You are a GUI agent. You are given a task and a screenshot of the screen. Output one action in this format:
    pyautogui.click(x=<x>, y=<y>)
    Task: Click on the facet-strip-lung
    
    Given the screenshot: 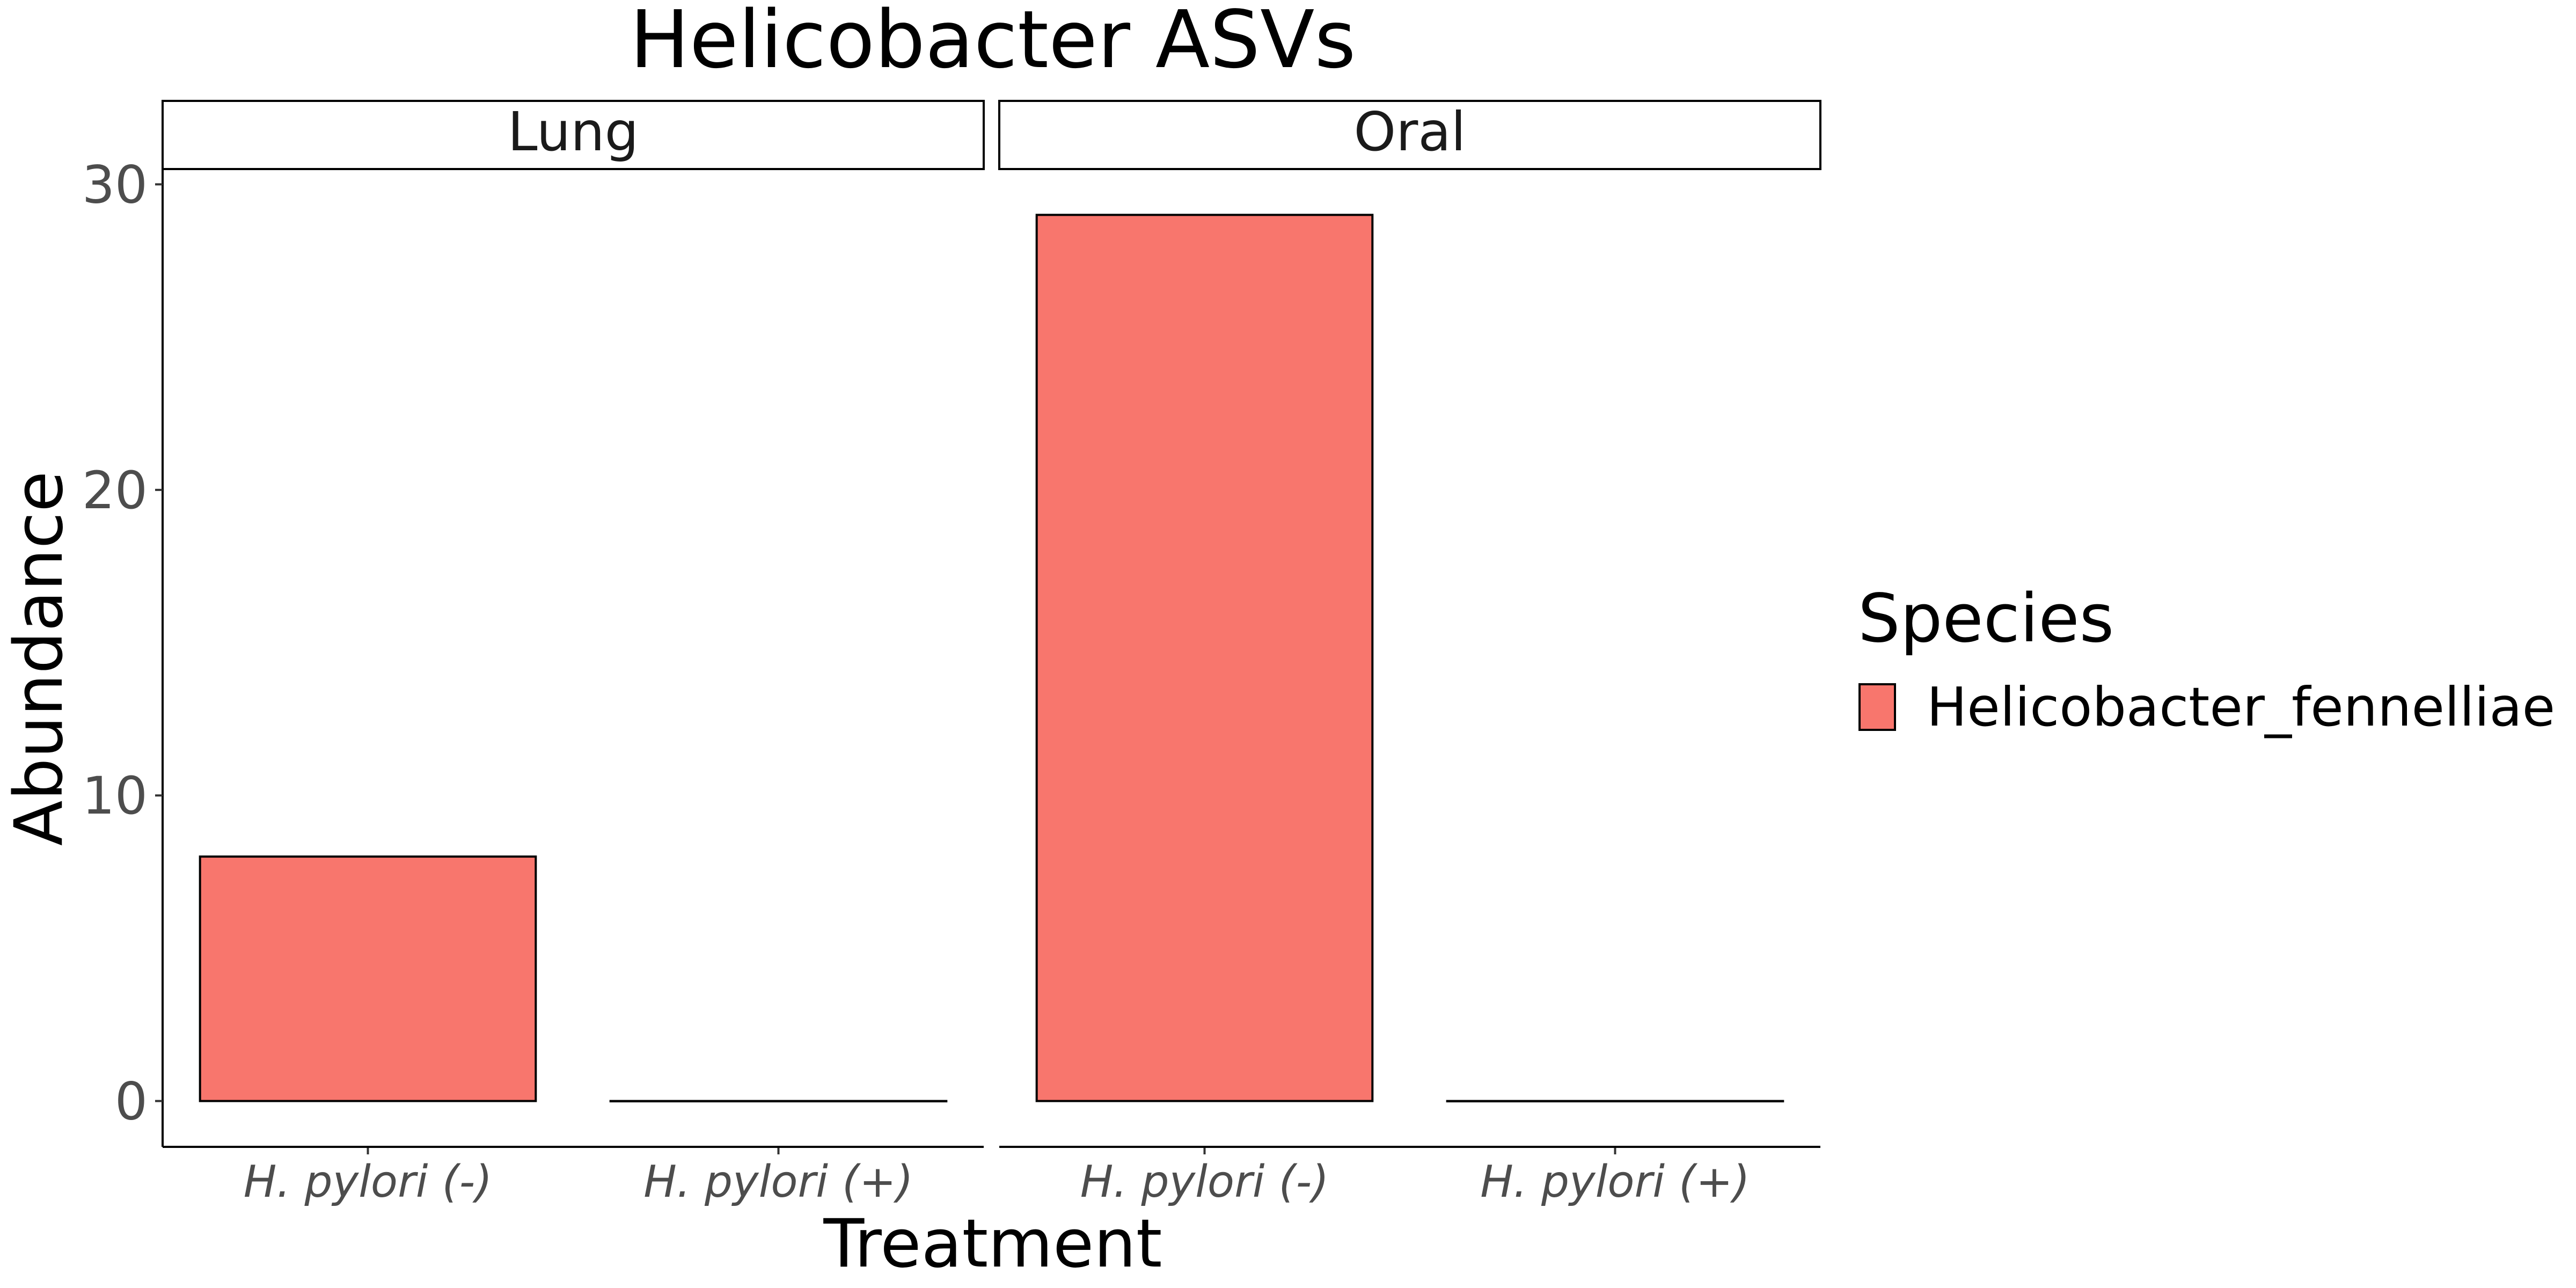 What is the action you would take?
    pyautogui.click(x=573, y=135)
    